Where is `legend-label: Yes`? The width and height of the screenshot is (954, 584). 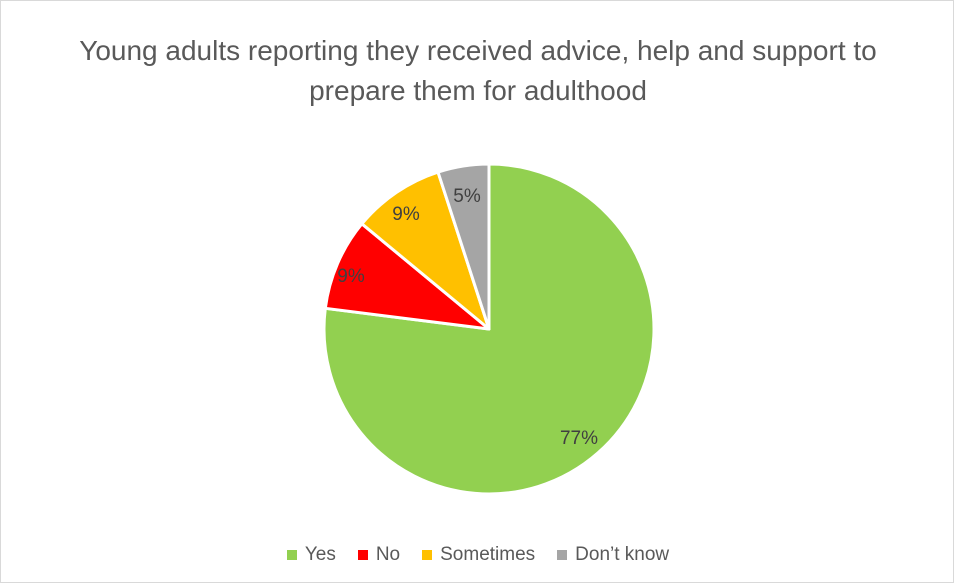 legend-label: Yes is located at coordinates (320, 554).